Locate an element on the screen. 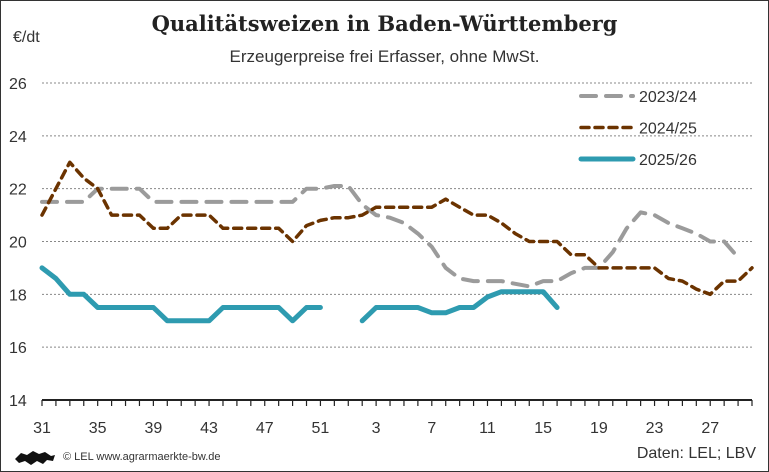 The image size is (769, 472). x-tick-label: 51 is located at coordinates (321, 428).